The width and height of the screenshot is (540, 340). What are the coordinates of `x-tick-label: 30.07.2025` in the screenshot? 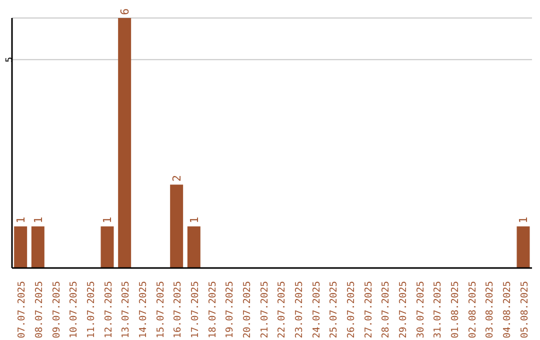 It's located at (420, 309).